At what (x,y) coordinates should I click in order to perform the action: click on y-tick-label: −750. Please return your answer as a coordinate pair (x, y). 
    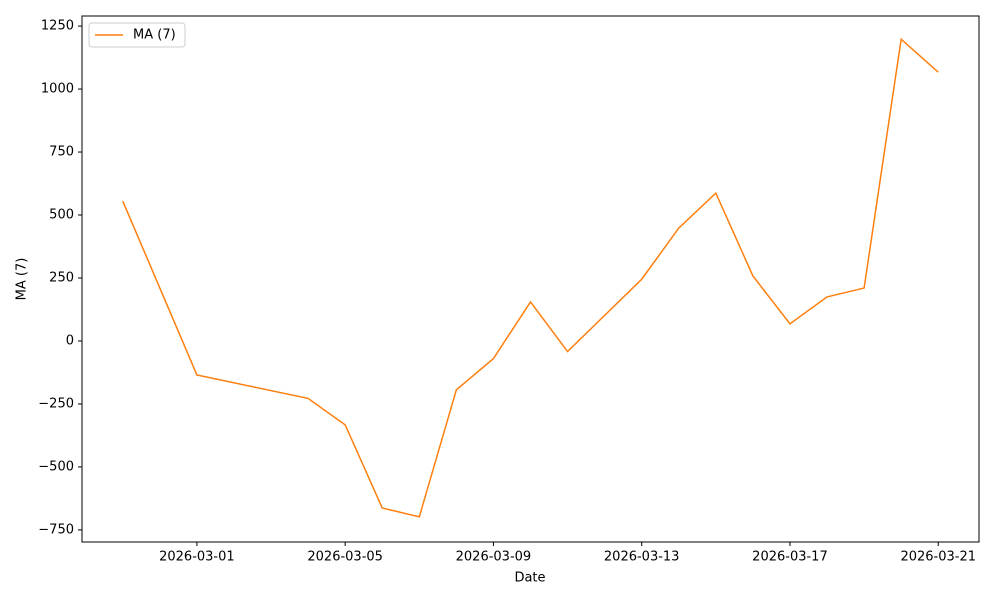
    Looking at the image, I should click on (56, 529).